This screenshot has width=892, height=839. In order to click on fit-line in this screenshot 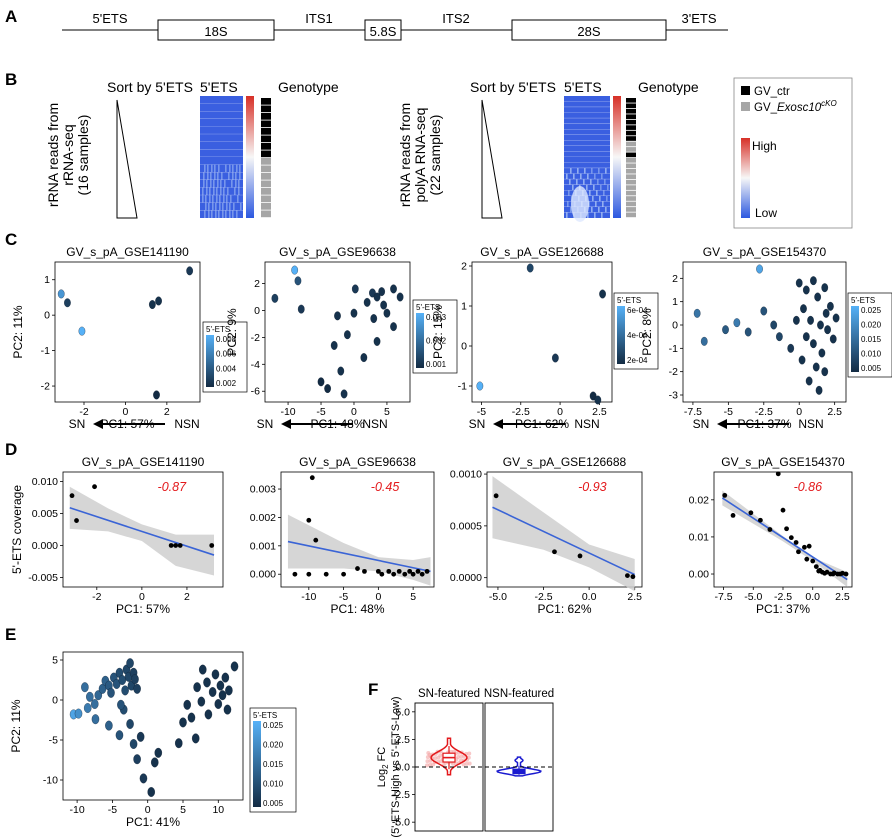, I will do `click(784, 539)`.